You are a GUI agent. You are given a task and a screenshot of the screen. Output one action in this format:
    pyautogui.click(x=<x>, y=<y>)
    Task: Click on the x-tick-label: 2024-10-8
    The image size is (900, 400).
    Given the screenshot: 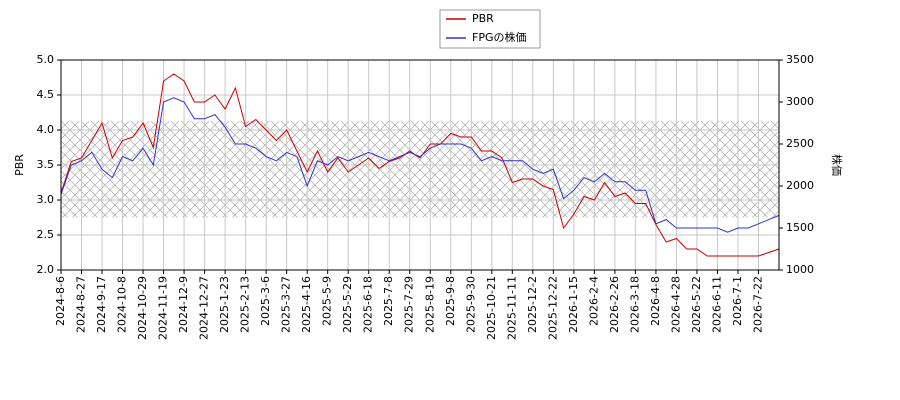 What is the action you would take?
    pyautogui.click(x=122, y=304)
    